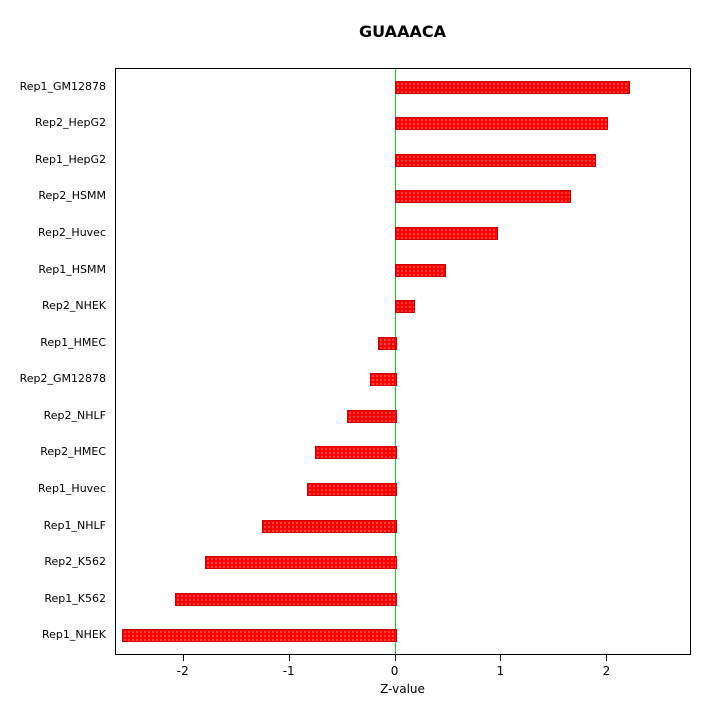 The width and height of the screenshot is (720, 720). What do you see at coordinates (396, 361) in the screenshot?
I see `zero-reference-line` at bounding box center [396, 361].